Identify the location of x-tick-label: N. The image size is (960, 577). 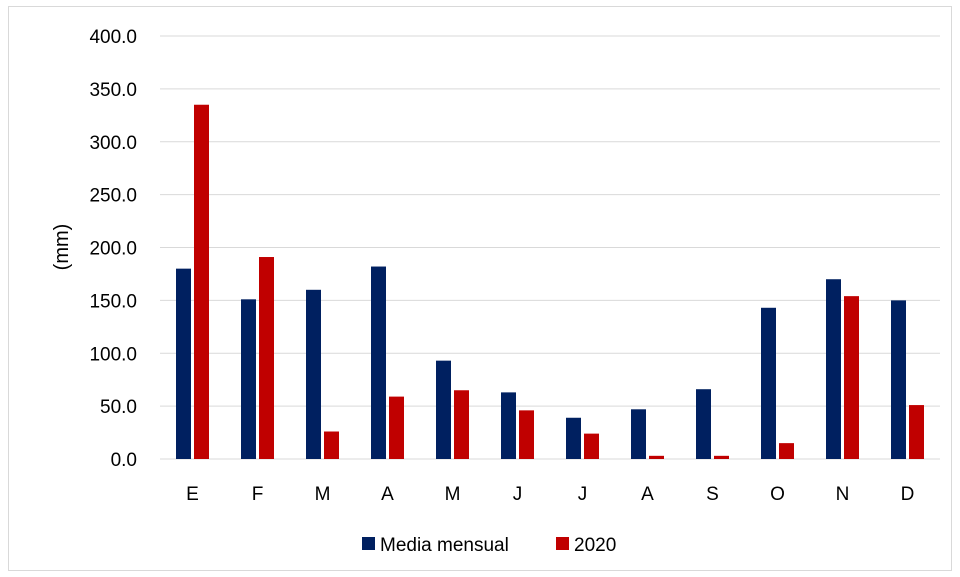
(843, 494).